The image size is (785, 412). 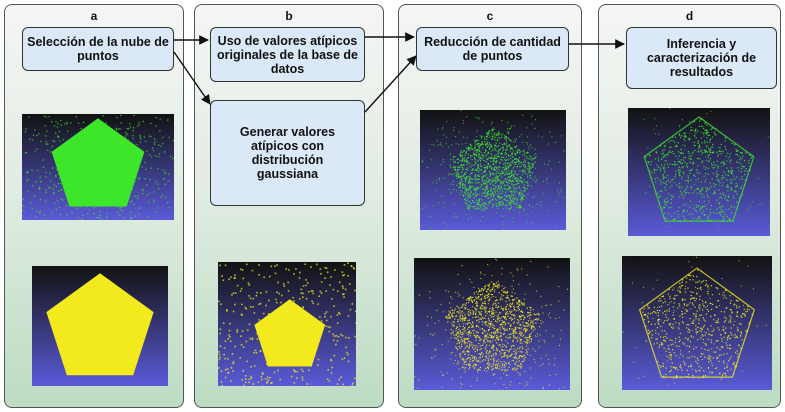 I want to click on step-reduccion-box: Reducción de cantidad de puntos, so click(x=492, y=49).